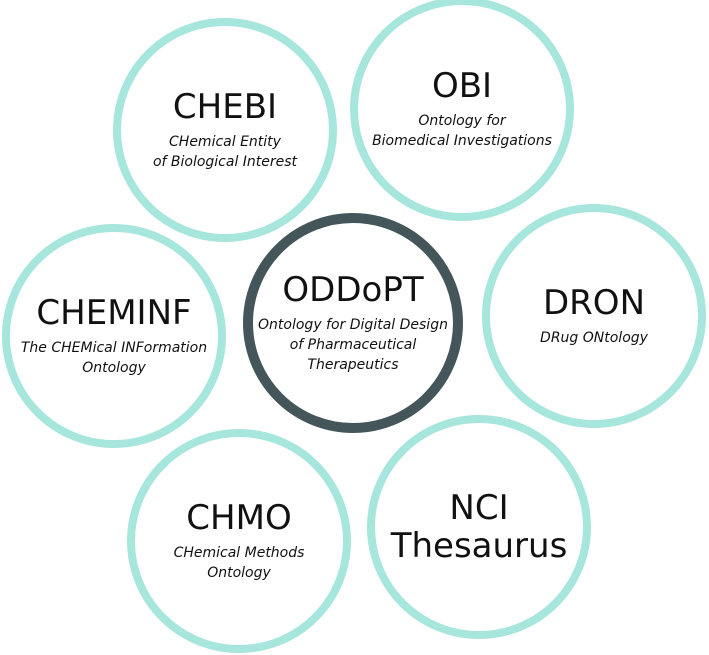 The image size is (709, 655). I want to click on full-name-line: CHemical Entity, so click(225, 142).